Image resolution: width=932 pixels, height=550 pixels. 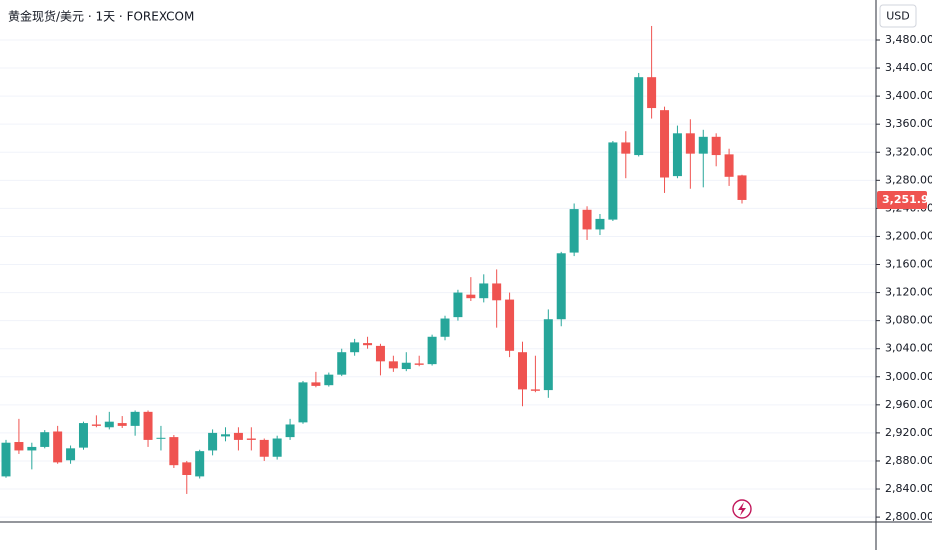 What do you see at coordinates (908, 179) in the screenshot?
I see `y-tick-label: 3,280.00` at bounding box center [908, 179].